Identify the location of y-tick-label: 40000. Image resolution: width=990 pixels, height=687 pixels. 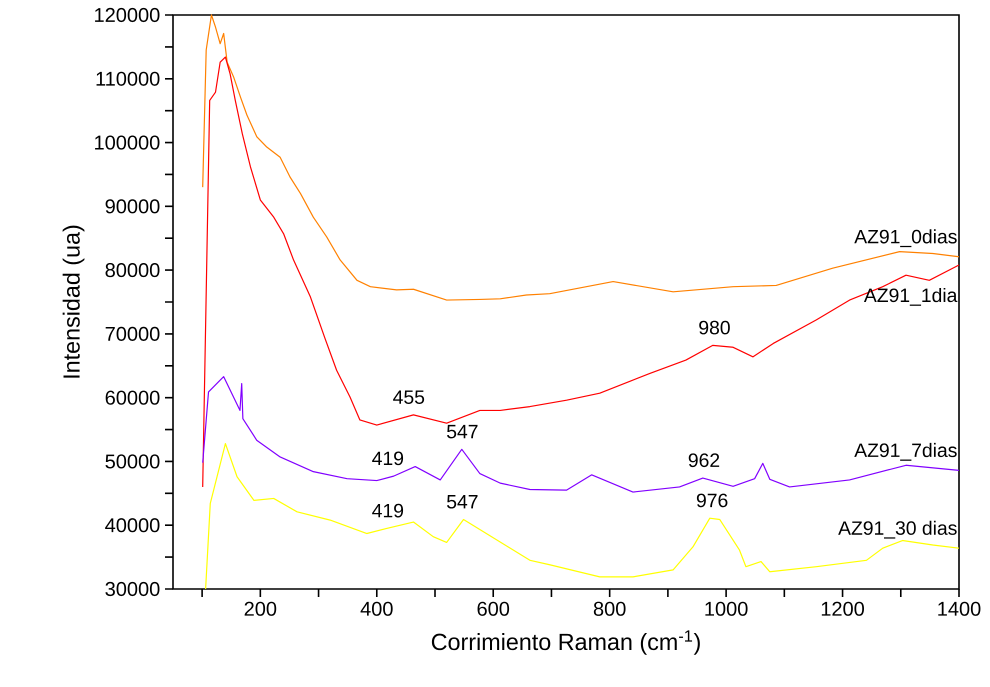
(132, 525).